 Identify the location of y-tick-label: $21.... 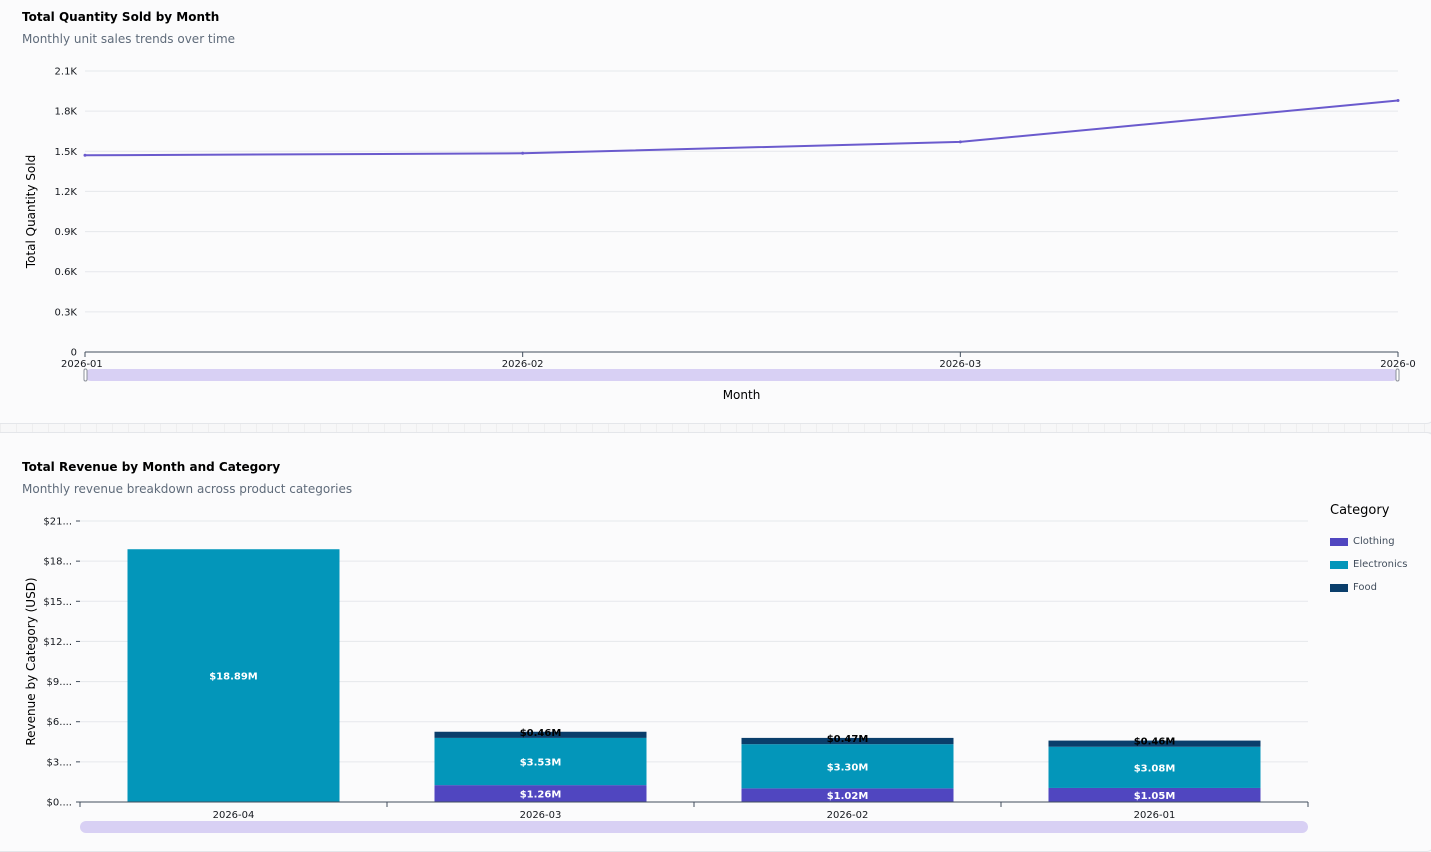
(57, 522).